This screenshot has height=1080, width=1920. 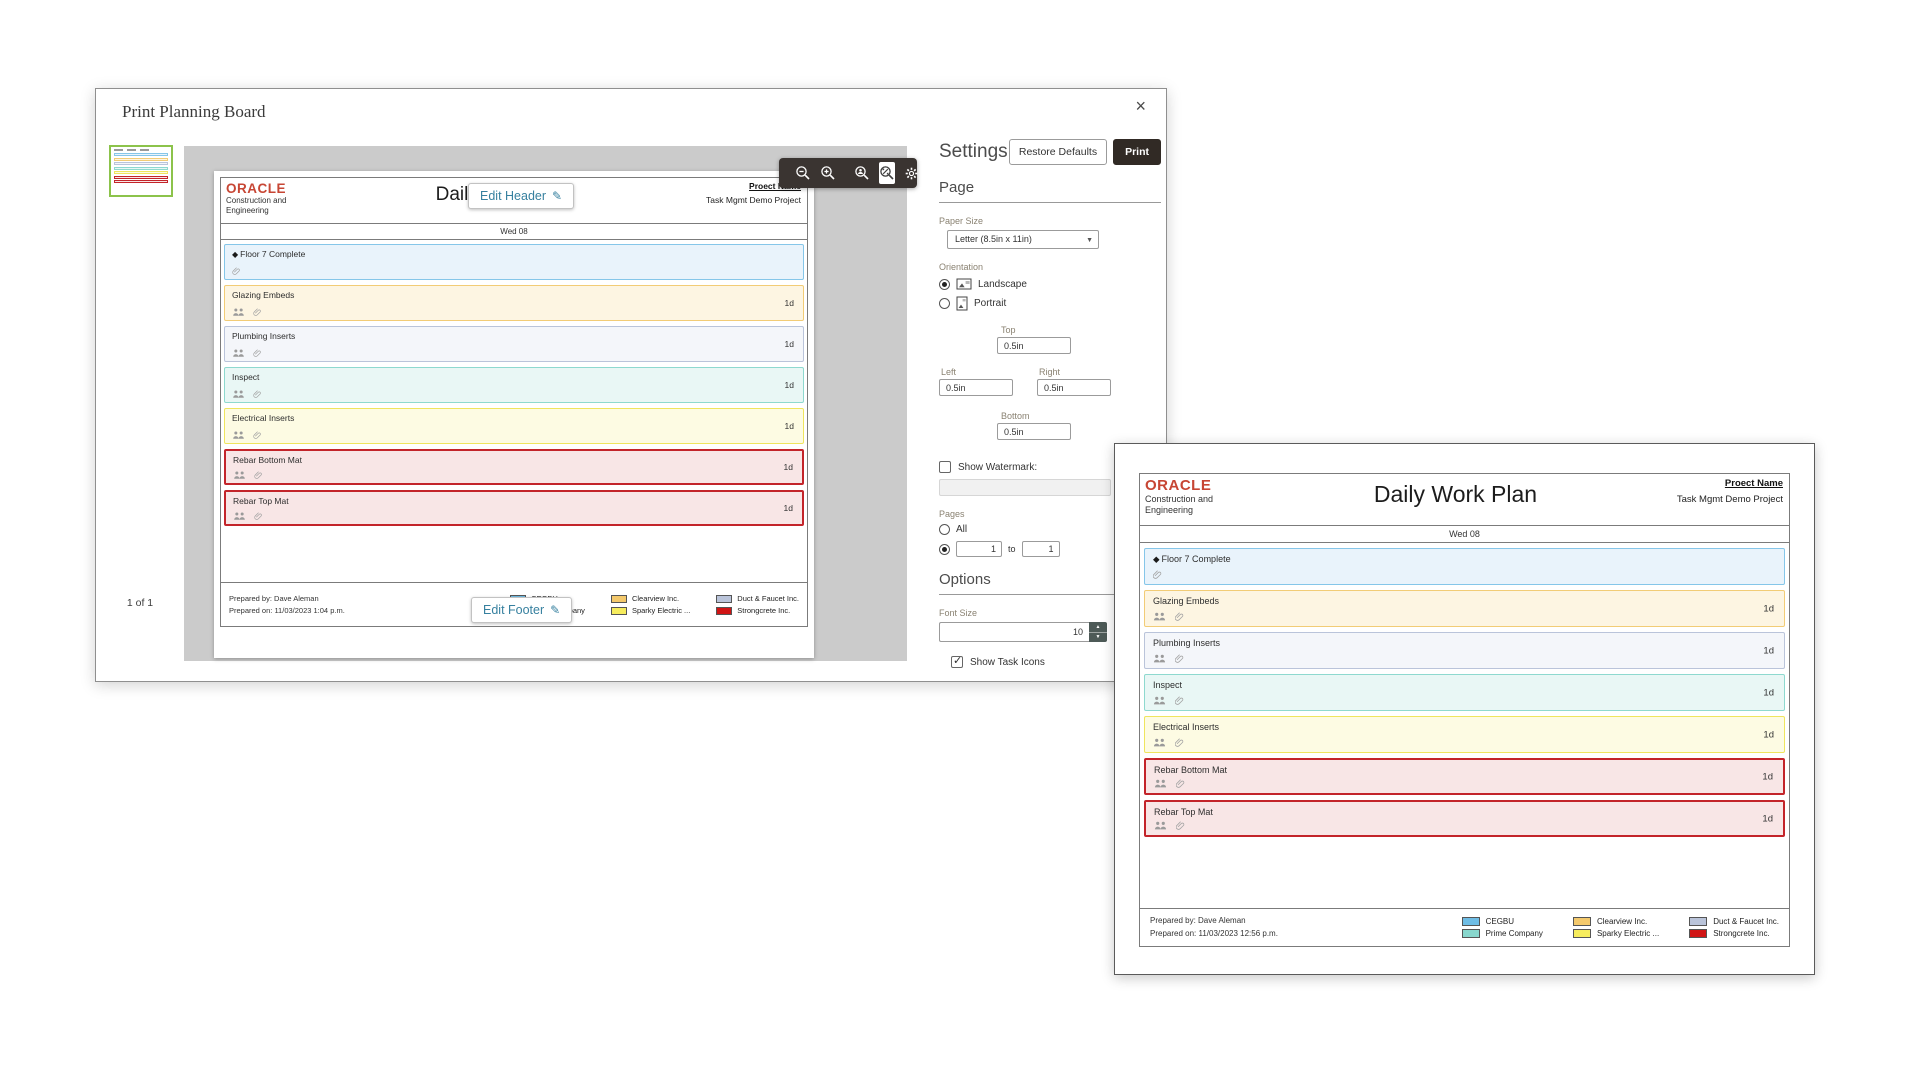 What do you see at coordinates (246, 377) in the screenshot?
I see `task-name: Inspect` at bounding box center [246, 377].